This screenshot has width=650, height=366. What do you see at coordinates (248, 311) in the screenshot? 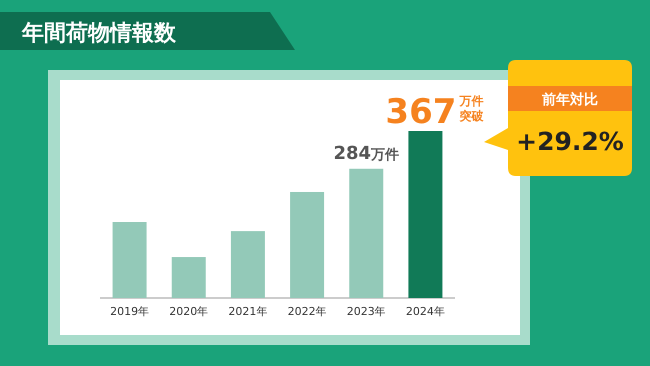
I see `x-tick-label: 2021年` at bounding box center [248, 311].